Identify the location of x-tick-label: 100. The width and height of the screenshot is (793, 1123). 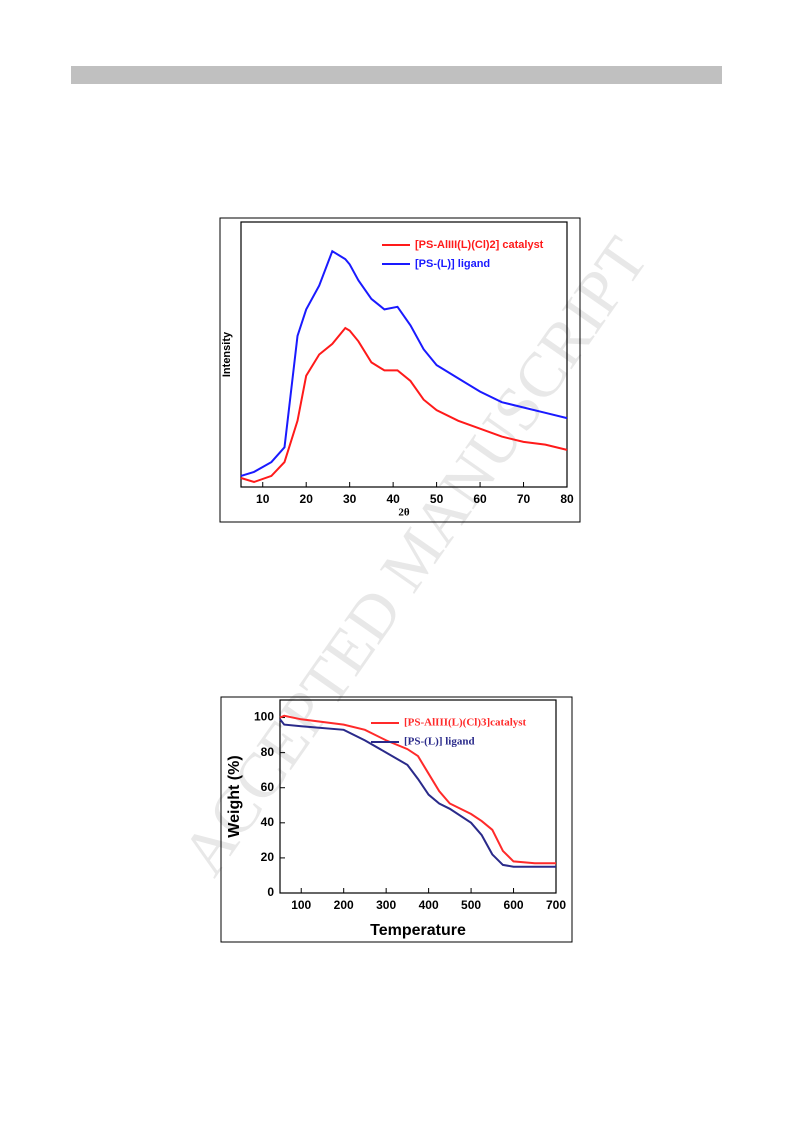
(301, 905).